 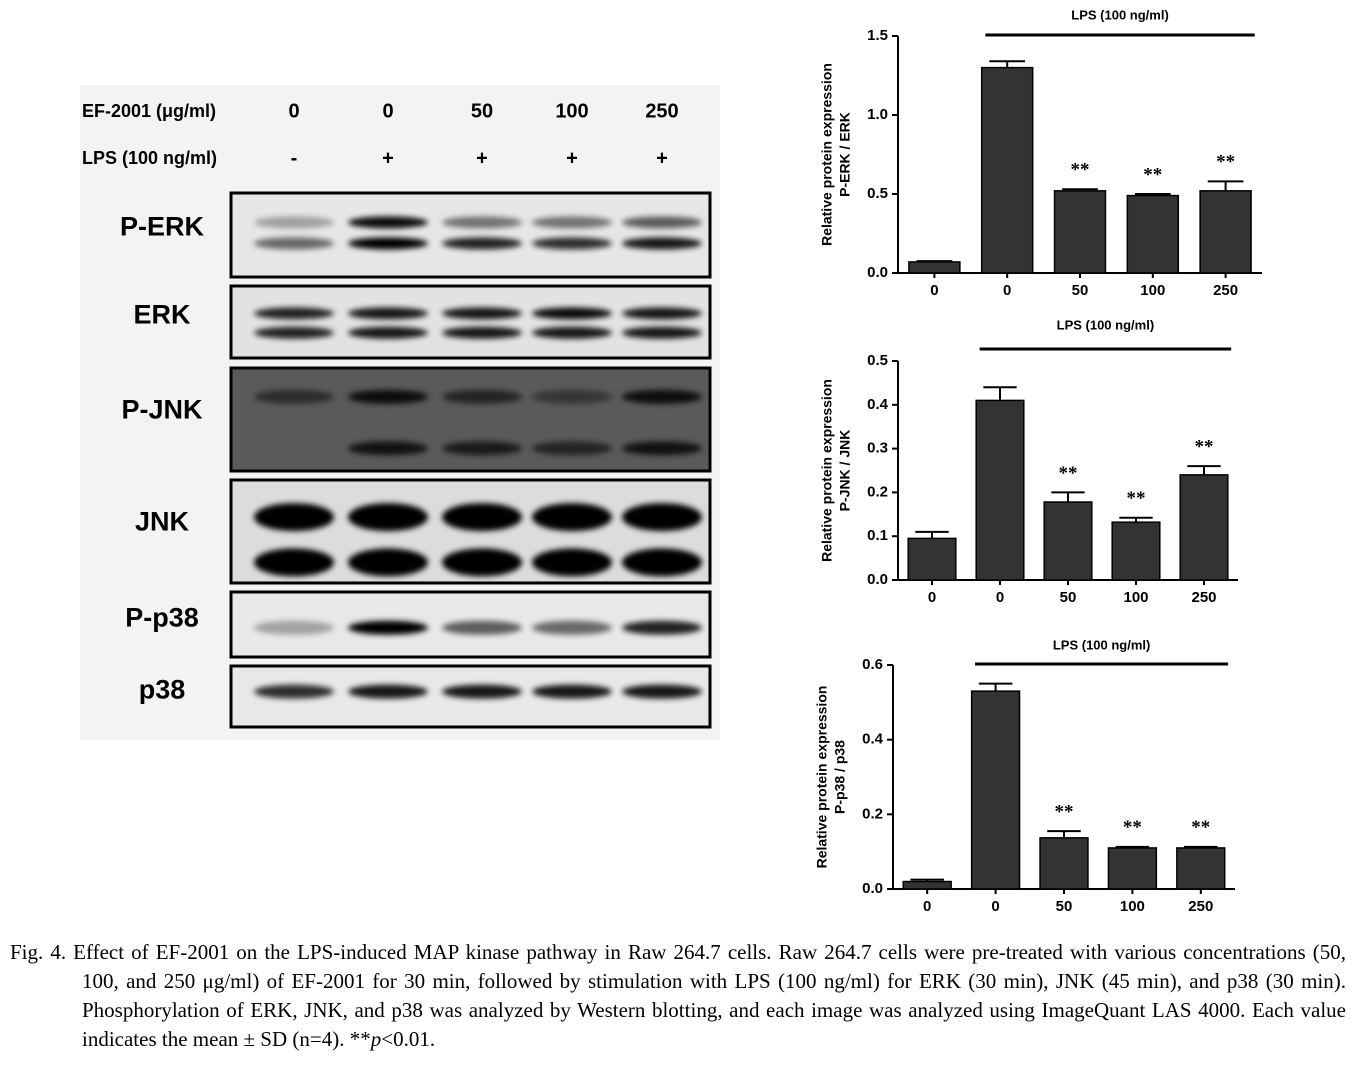 What do you see at coordinates (376, 1039) in the screenshot?
I see `caption-italic: p` at bounding box center [376, 1039].